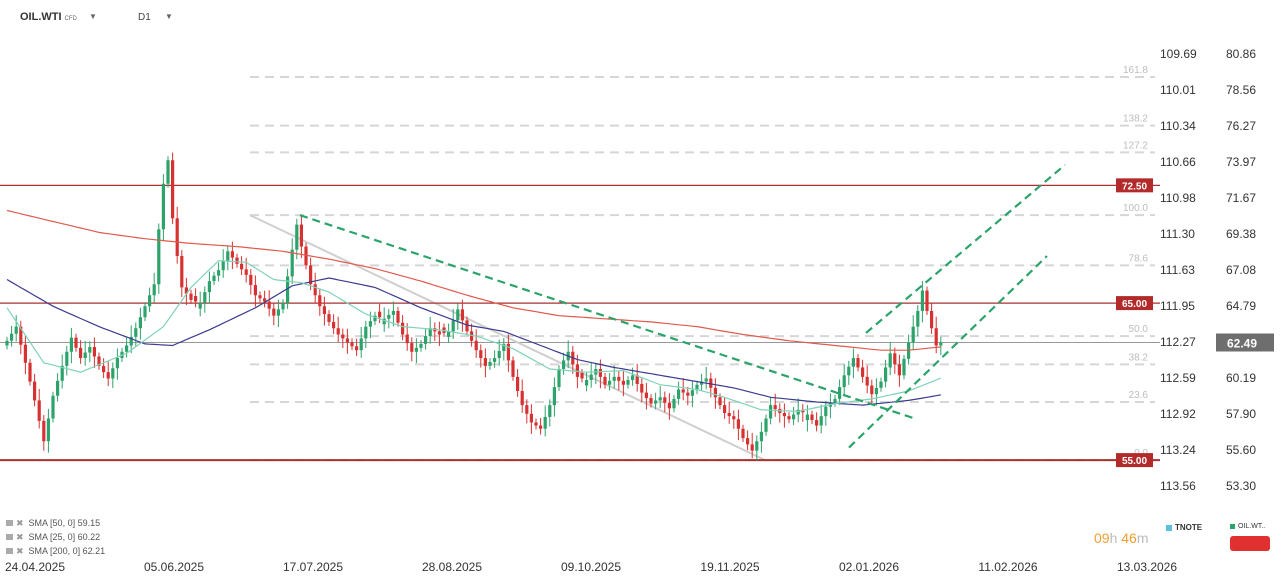 This screenshot has height=583, width=1286. Describe the element at coordinates (965, 249) in the screenshot. I see `channel-upper-line` at that location.